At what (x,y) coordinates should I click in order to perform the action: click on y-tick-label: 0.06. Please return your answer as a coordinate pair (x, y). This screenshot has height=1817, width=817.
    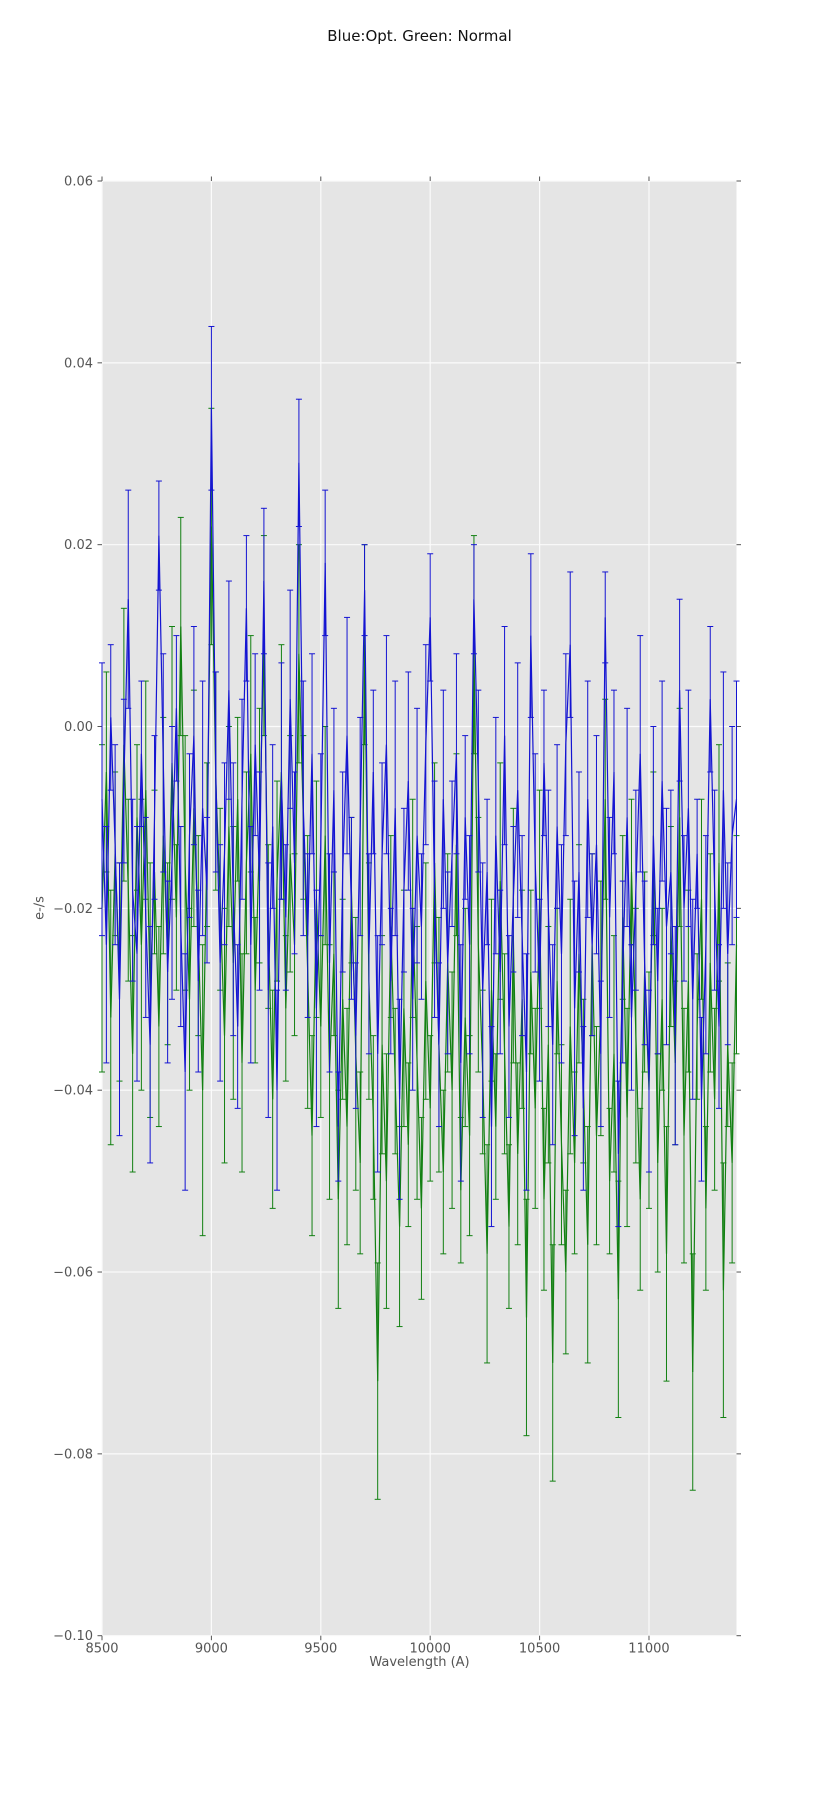
    Looking at the image, I should click on (78, 182).